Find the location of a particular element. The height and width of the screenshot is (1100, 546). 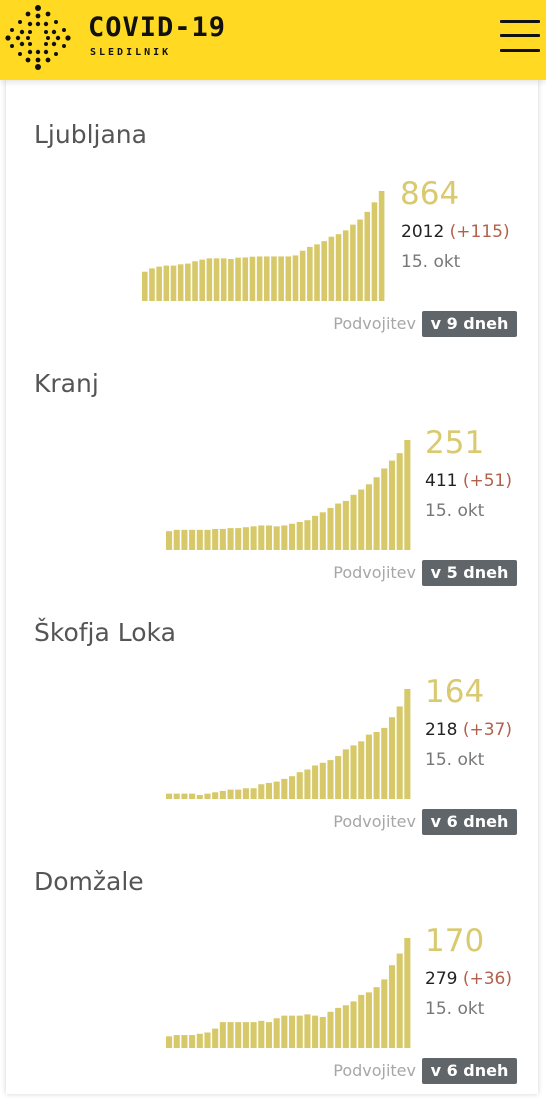

total-cases-value: 279 is located at coordinates (441, 979).